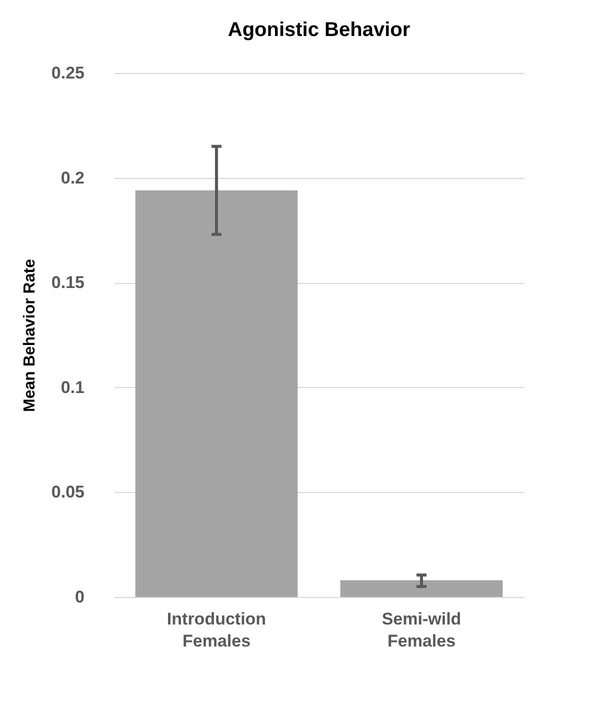  Describe the element at coordinates (29, 335) in the screenshot. I see `y-axis-title: Mean Behavior Rate` at that location.